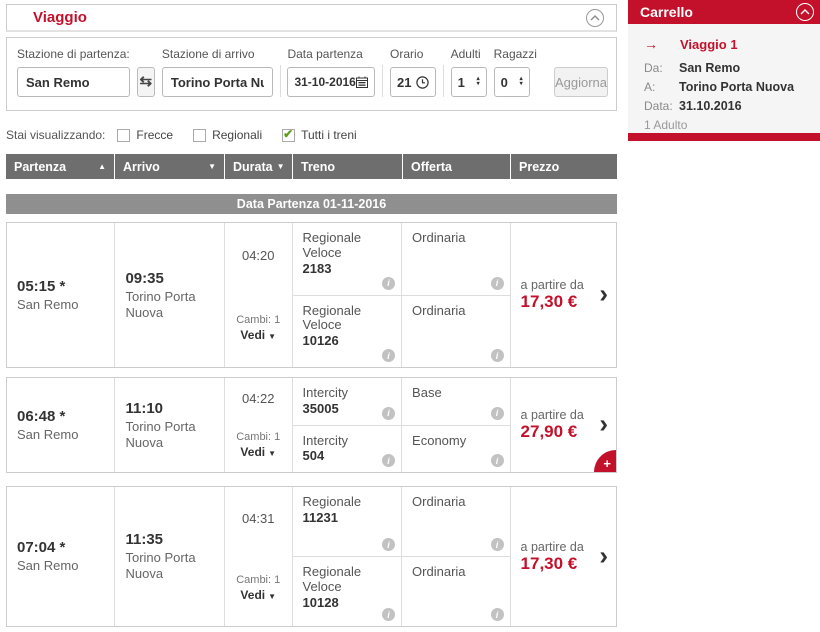  What do you see at coordinates (102, 166) in the screenshot?
I see `sort-asc-icon: ▲` at bounding box center [102, 166].